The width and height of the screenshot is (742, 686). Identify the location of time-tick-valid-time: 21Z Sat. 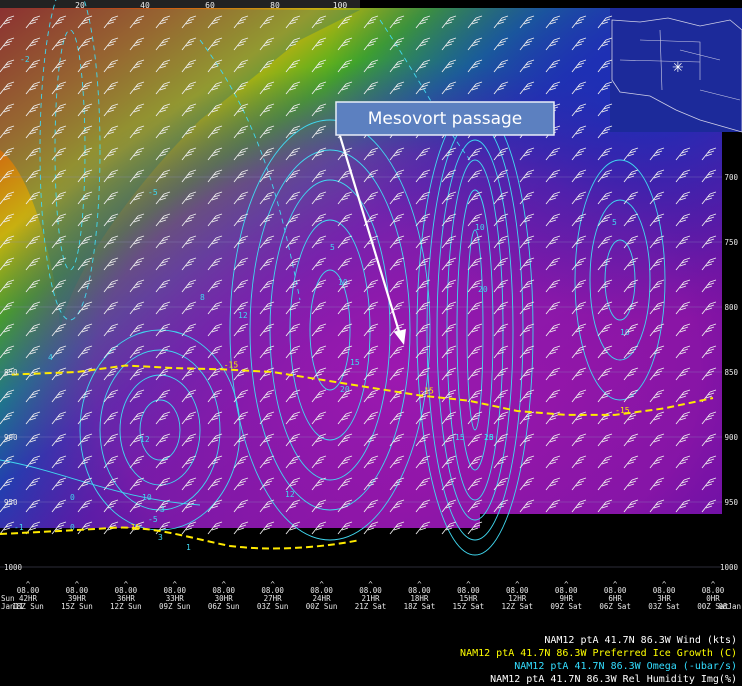
(371, 606).